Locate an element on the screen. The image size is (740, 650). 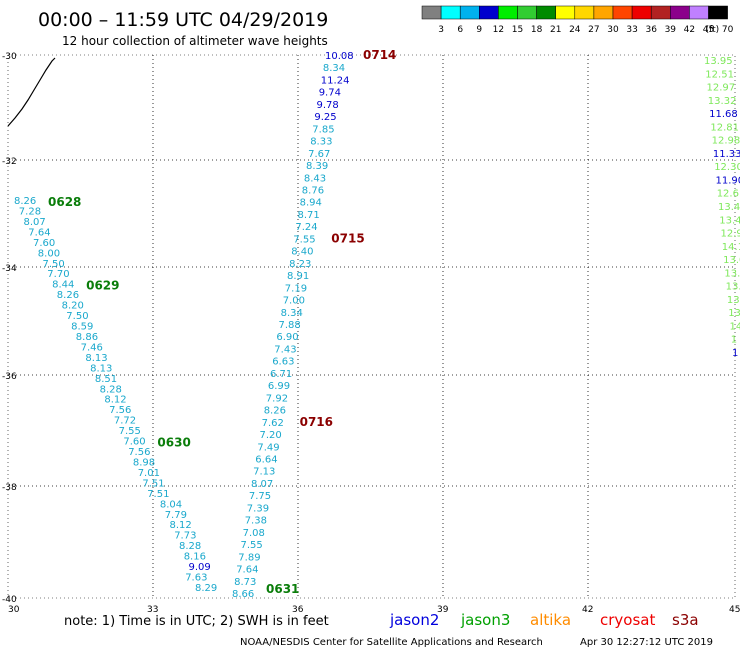
scale-label: 18 is located at coordinates (537, 30).